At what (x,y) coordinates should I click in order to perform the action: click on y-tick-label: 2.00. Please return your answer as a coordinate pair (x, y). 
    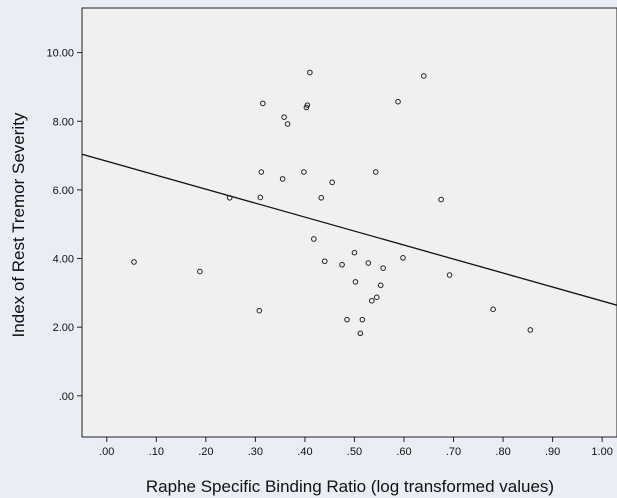
    Looking at the image, I should click on (63, 328).